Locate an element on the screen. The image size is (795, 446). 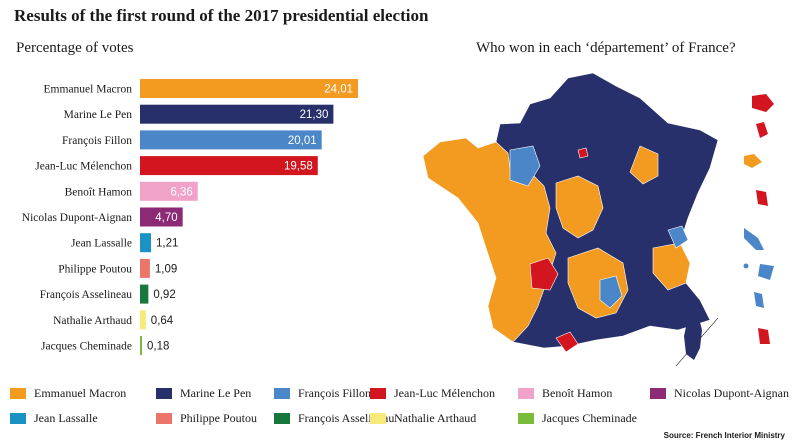
legend-label: Jean Lassalle is located at coordinates (66, 418).